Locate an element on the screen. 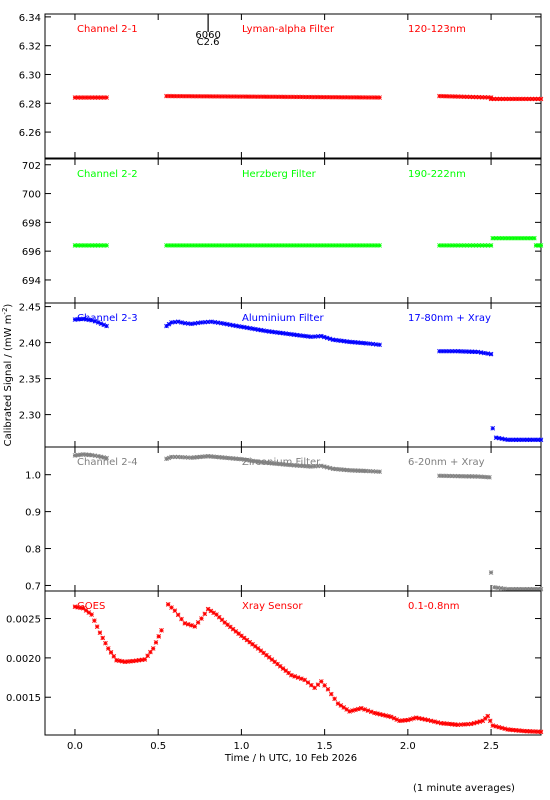  panel-channel-label: Channel 2-4 is located at coordinates (107, 462).